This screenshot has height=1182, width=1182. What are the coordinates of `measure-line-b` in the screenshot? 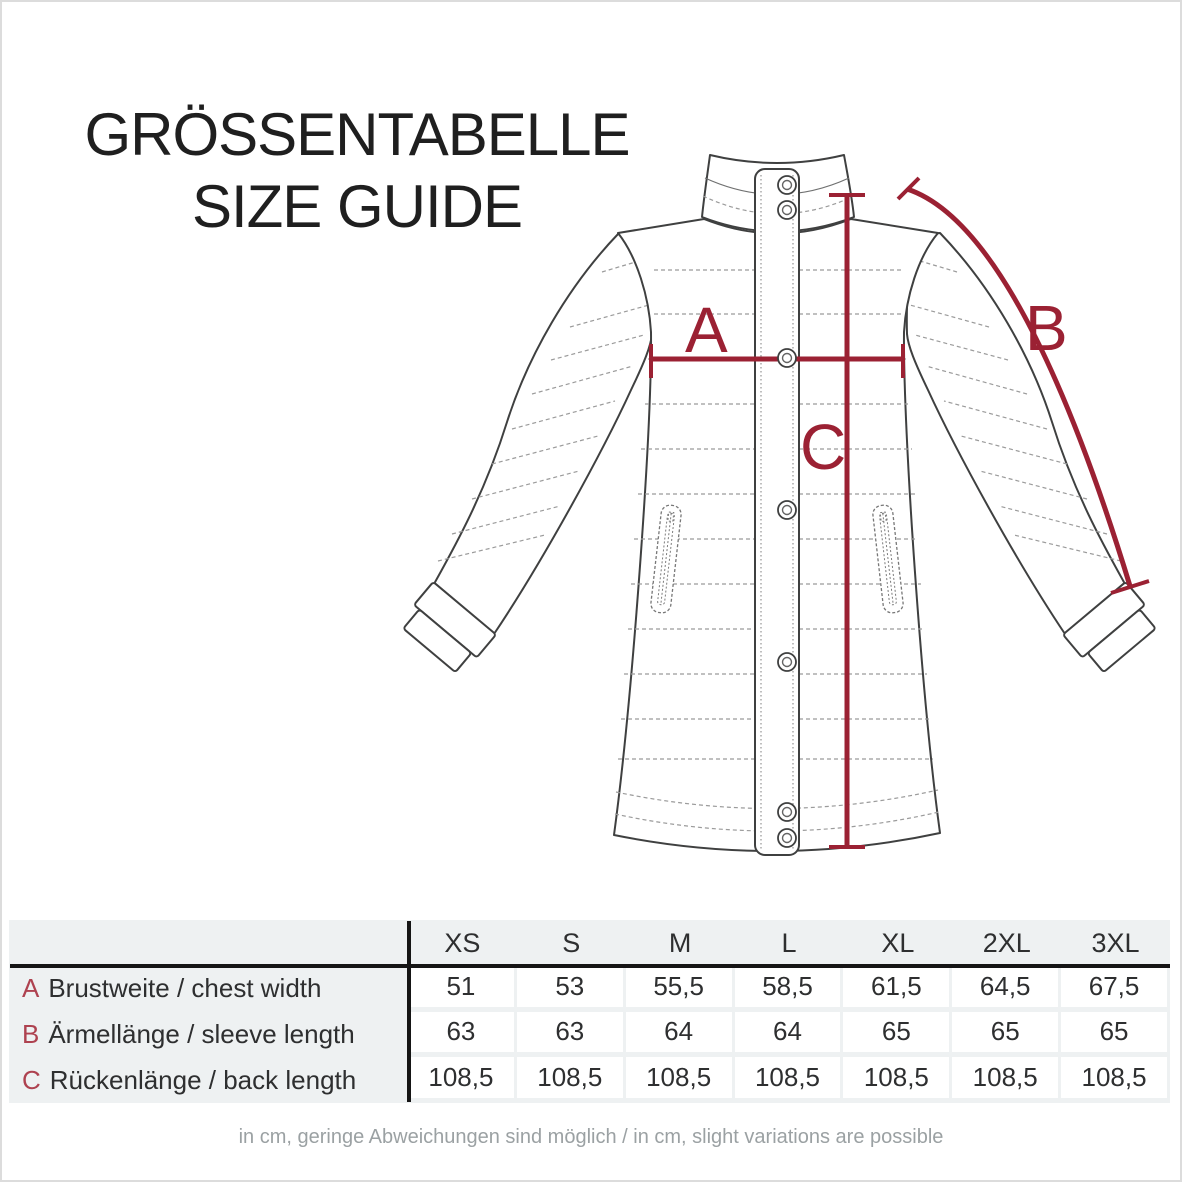 It's located at (1019, 386).